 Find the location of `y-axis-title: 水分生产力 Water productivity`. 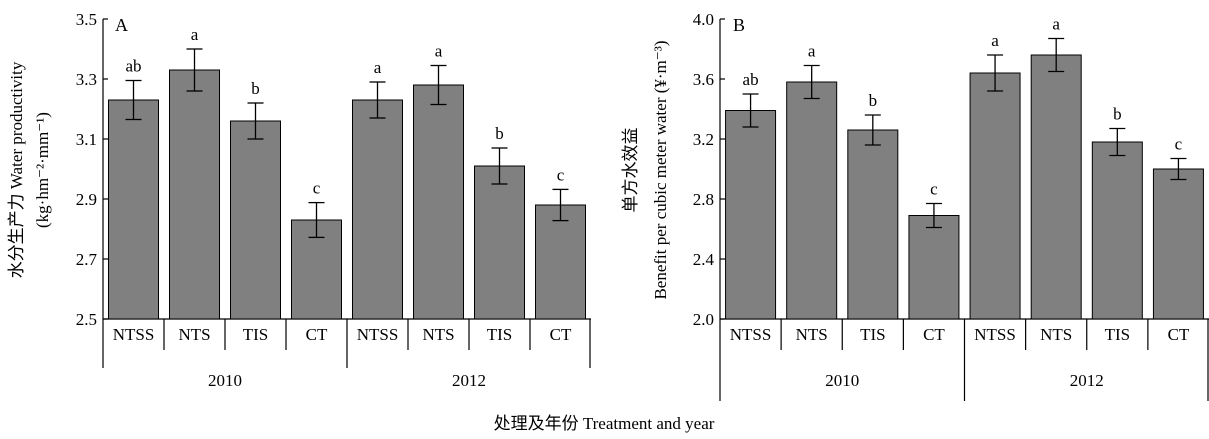

y-axis-title: 水分生产力 Water productivity is located at coordinates (16, 169).